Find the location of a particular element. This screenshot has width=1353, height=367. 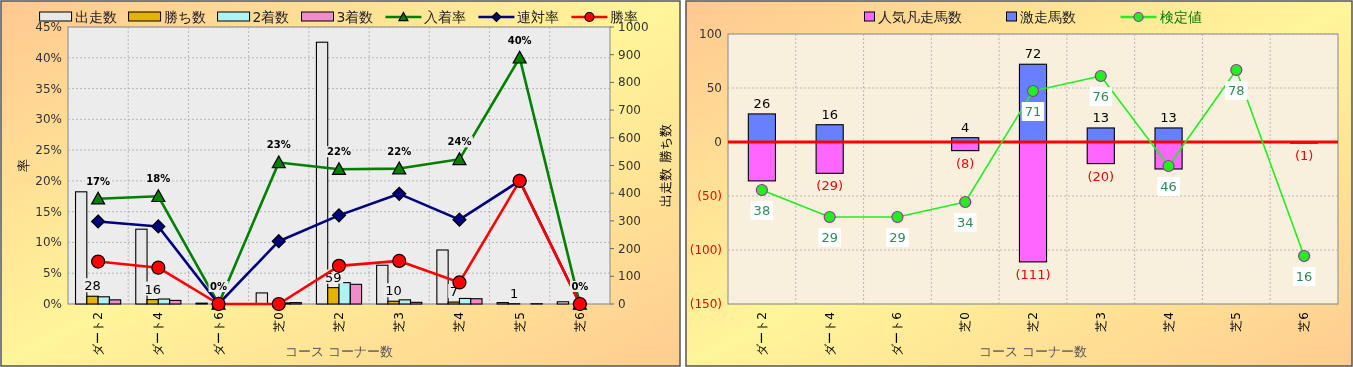

legend-label: 激走馬数 is located at coordinates (1047, 17).